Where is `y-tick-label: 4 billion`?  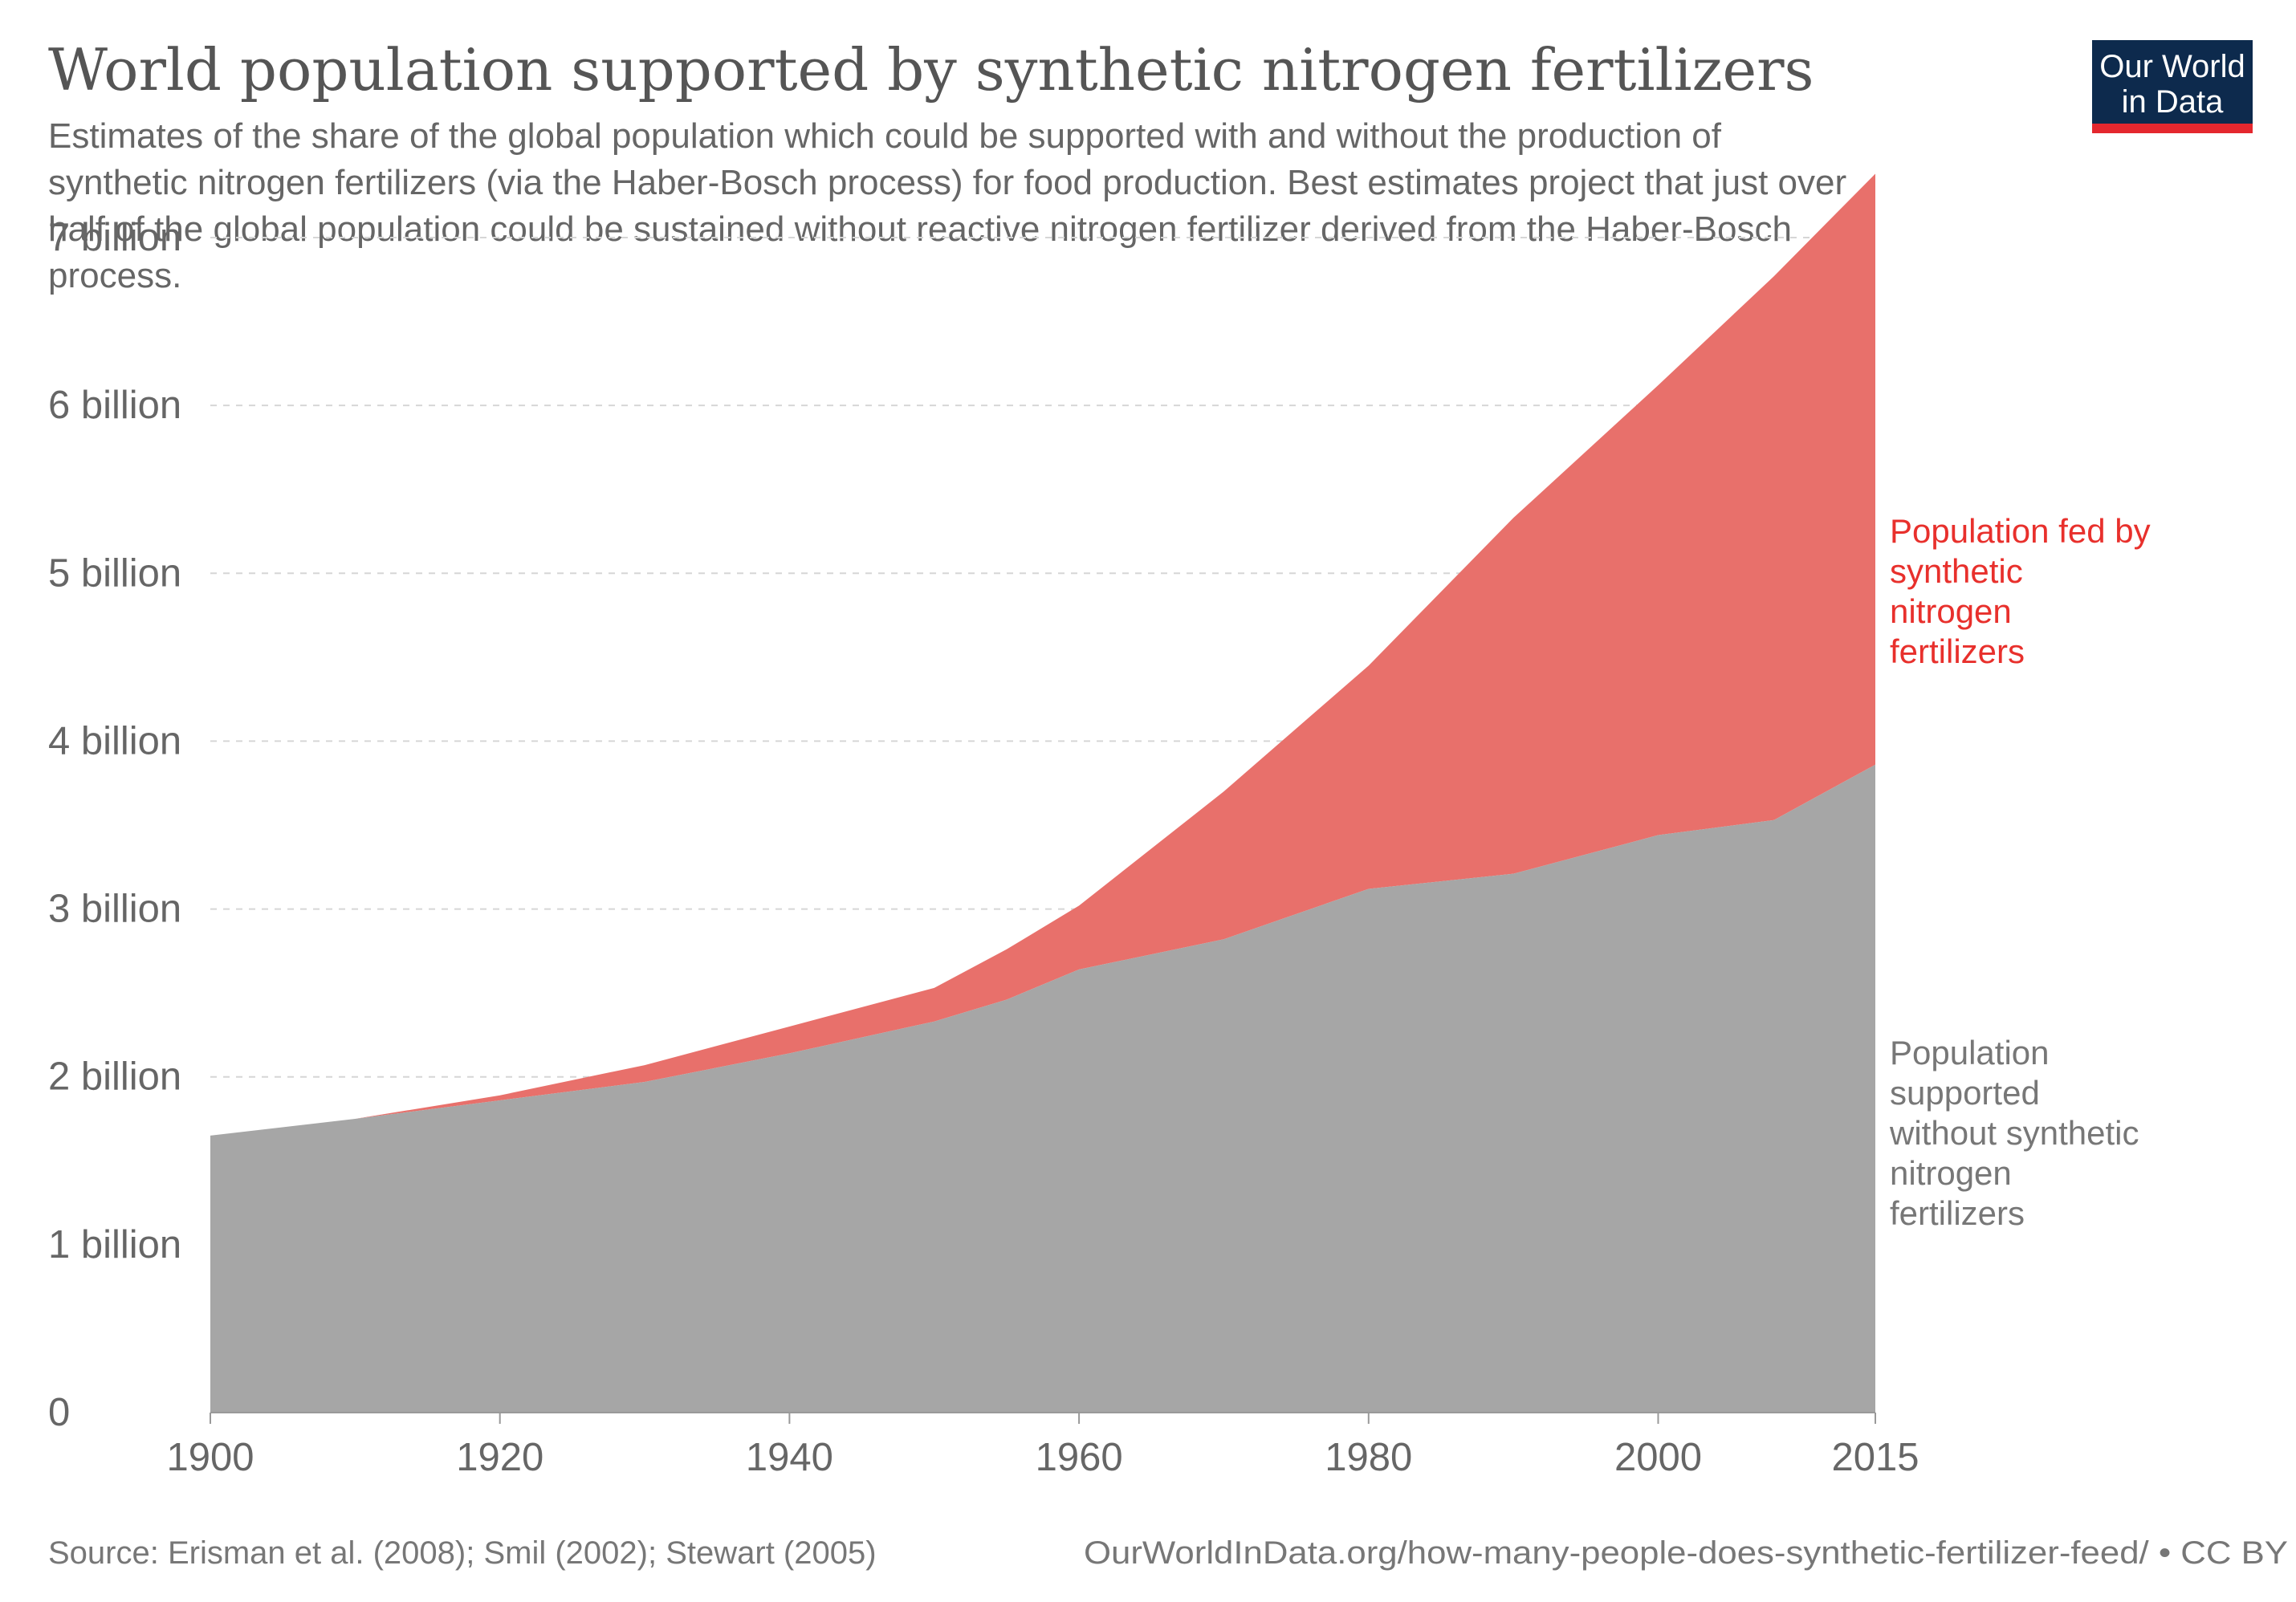
y-tick-label: 4 billion is located at coordinates (115, 740).